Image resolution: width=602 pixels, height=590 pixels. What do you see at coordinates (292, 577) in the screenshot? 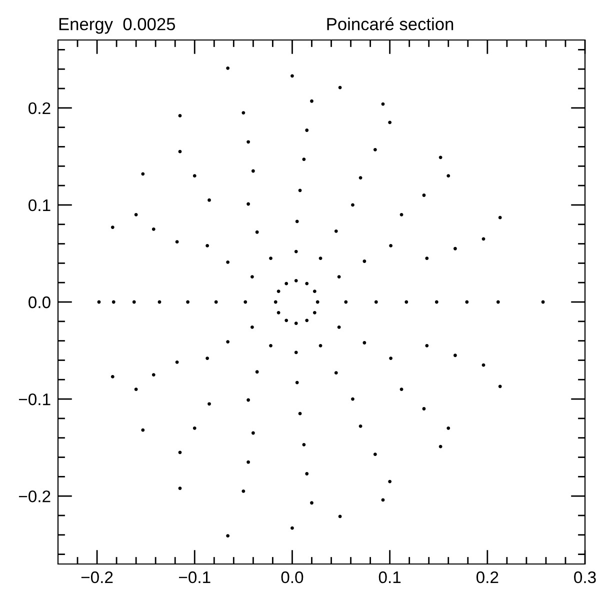
I see `x-tick-label: 0.0` at bounding box center [292, 577].